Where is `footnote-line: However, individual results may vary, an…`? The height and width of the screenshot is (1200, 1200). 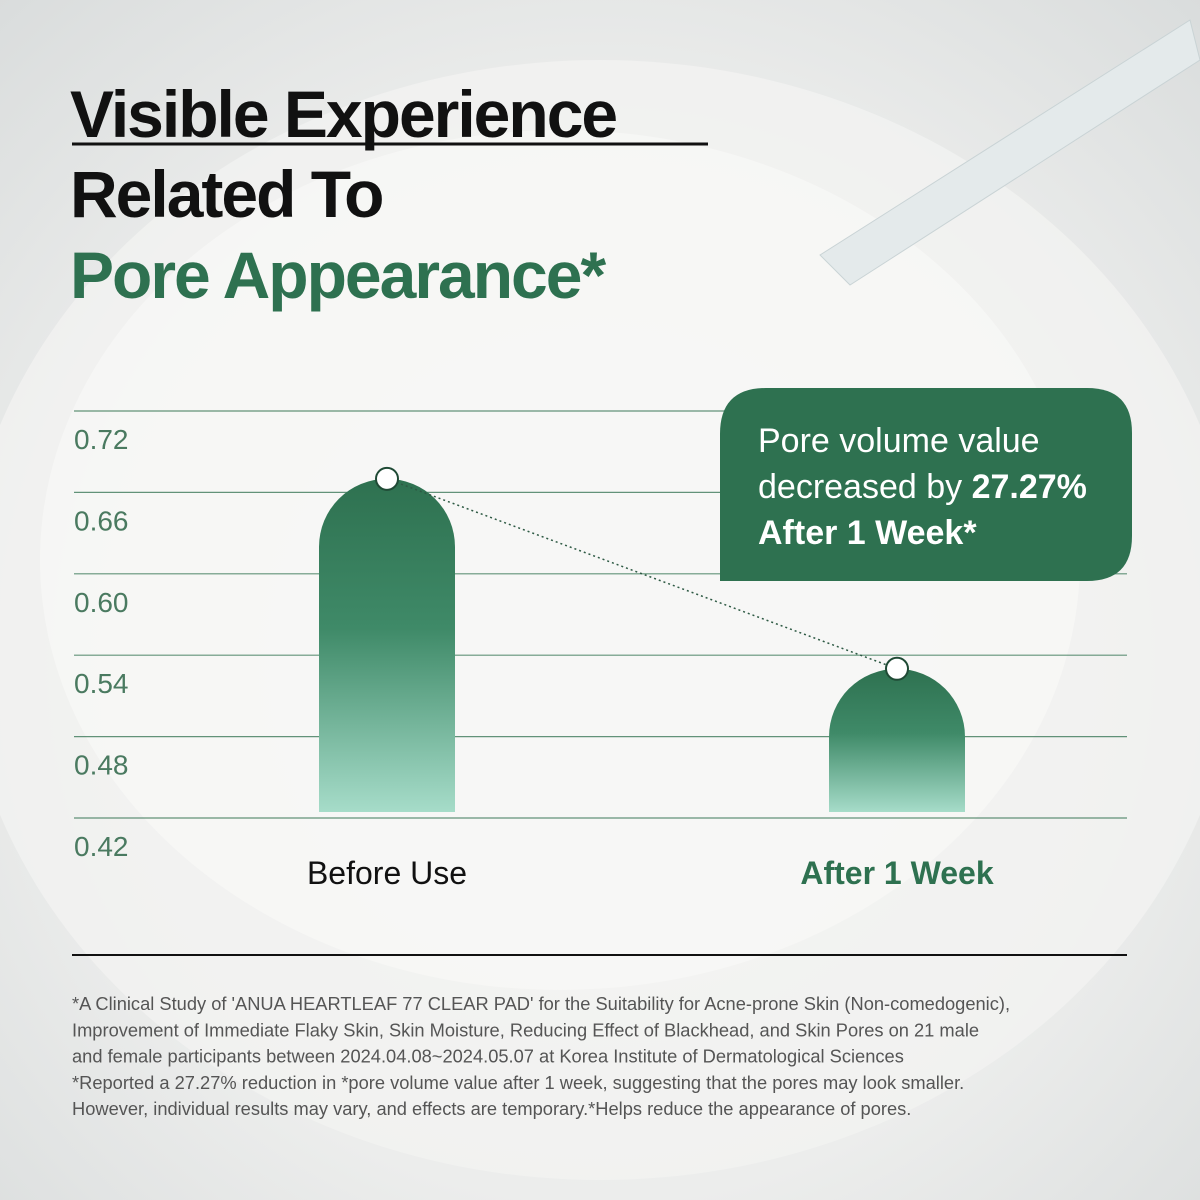 footnote-line: However, individual results may vary, an… is located at coordinates (491, 1108).